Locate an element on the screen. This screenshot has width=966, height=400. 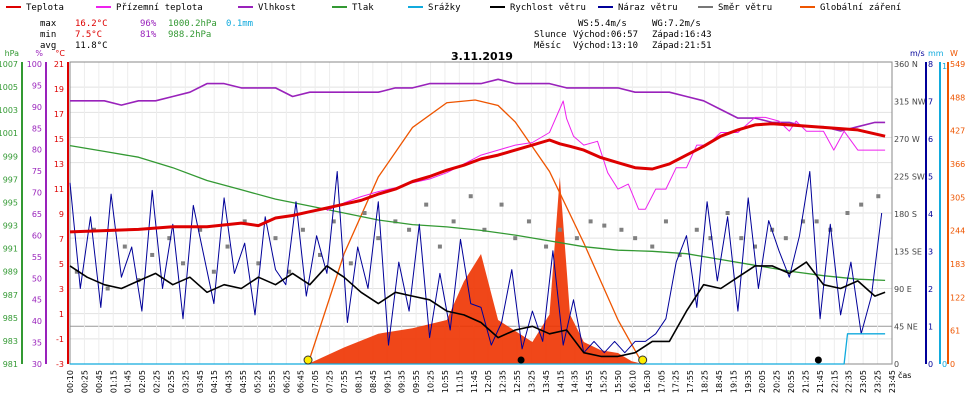
x-tick-label: 15:25 is located at coordinates (604, 381).